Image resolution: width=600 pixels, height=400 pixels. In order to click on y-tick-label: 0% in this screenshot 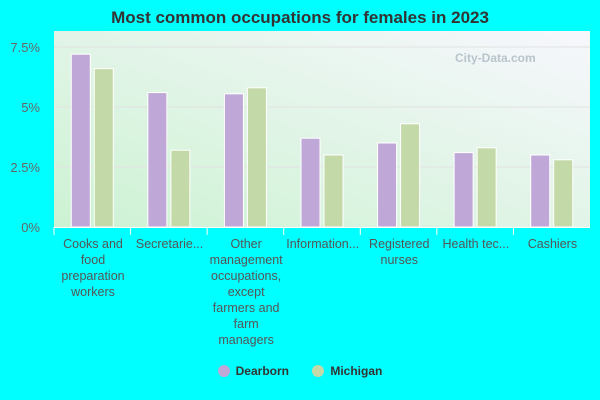, I will do `click(30, 227)`.